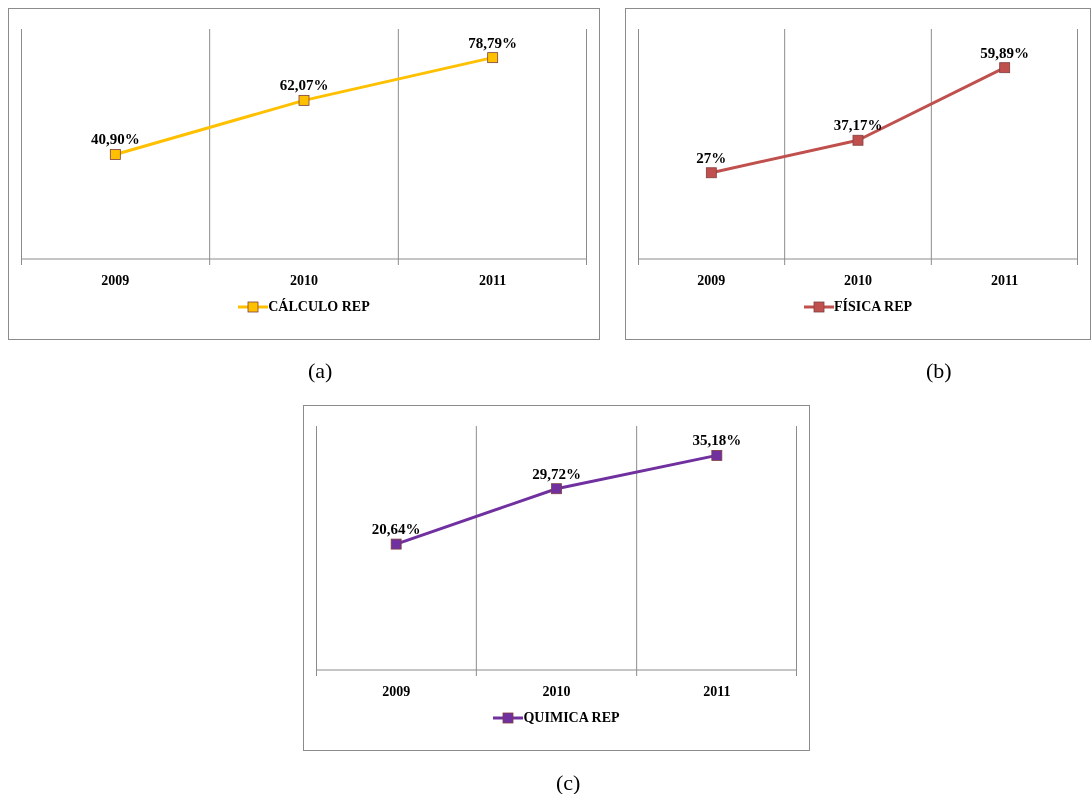  I want to click on data-label: 59,89%, so click(1005, 52).